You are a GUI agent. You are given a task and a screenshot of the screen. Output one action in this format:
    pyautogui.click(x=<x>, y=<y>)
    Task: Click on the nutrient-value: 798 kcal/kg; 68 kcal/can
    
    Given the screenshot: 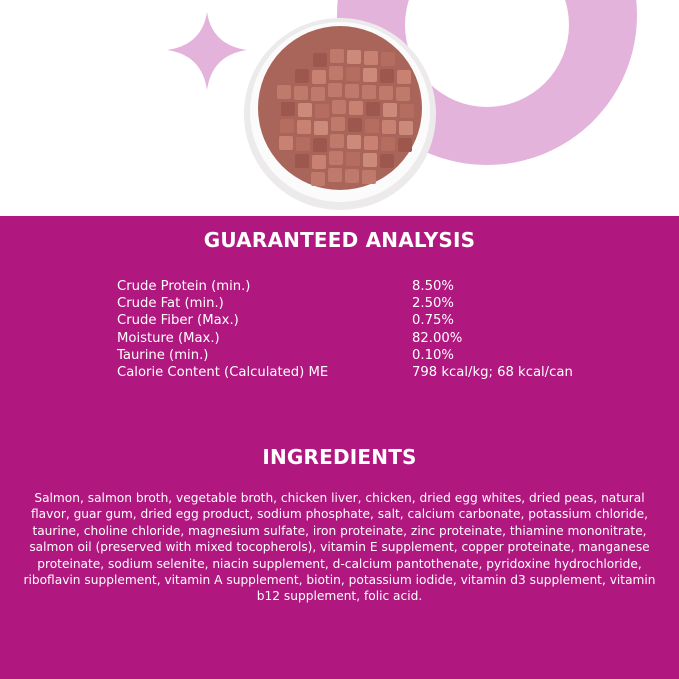 What is the action you would take?
    pyautogui.click(x=492, y=373)
    